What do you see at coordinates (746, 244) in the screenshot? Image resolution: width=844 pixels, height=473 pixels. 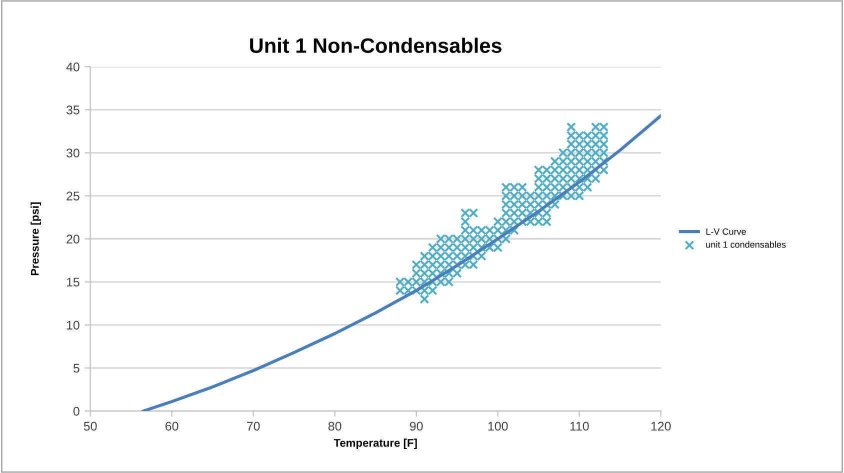 I see `legend-label: unit 1 condensables` at bounding box center [746, 244].